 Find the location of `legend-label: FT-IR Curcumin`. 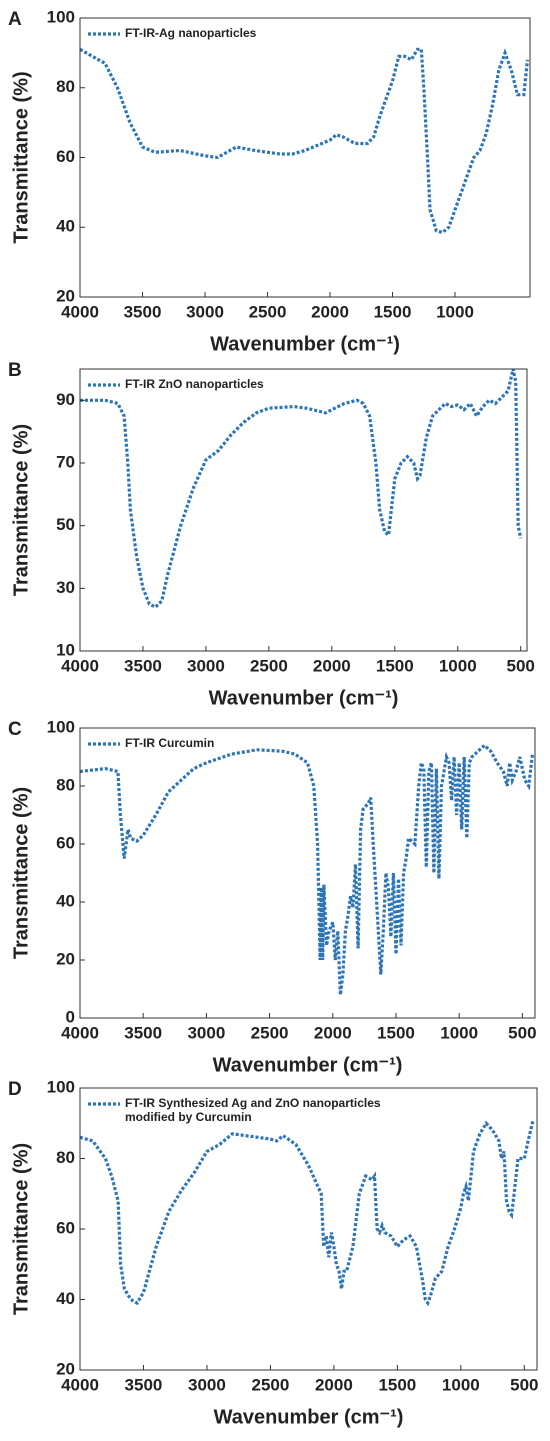

legend-label: FT-IR Curcumin is located at coordinates (170, 743).